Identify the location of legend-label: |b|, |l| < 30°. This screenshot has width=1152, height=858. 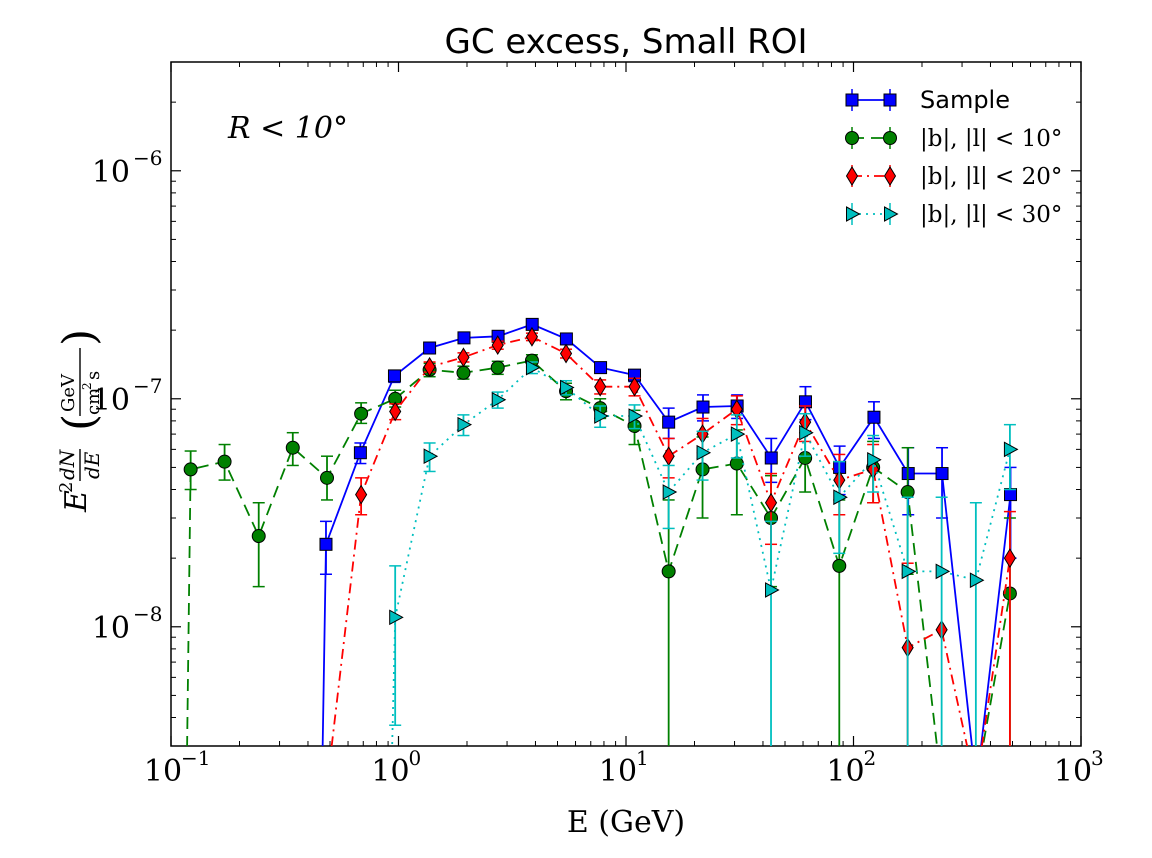
(991, 215).